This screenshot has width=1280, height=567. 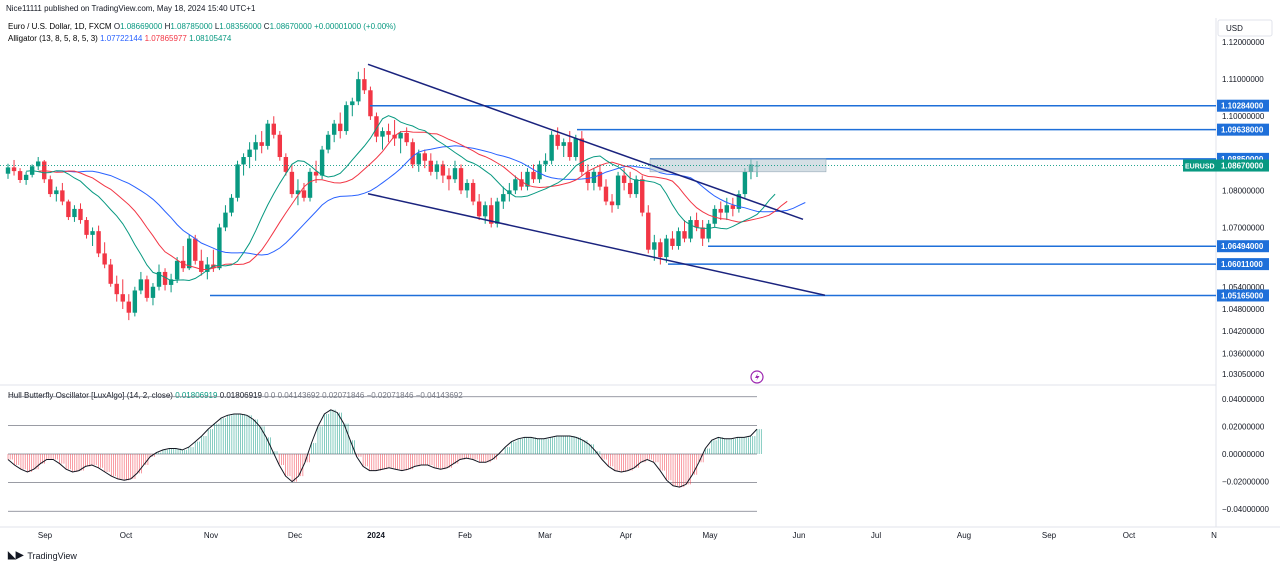 I want to click on price-tick-label: 1.07000000, so click(x=1243, y=227).